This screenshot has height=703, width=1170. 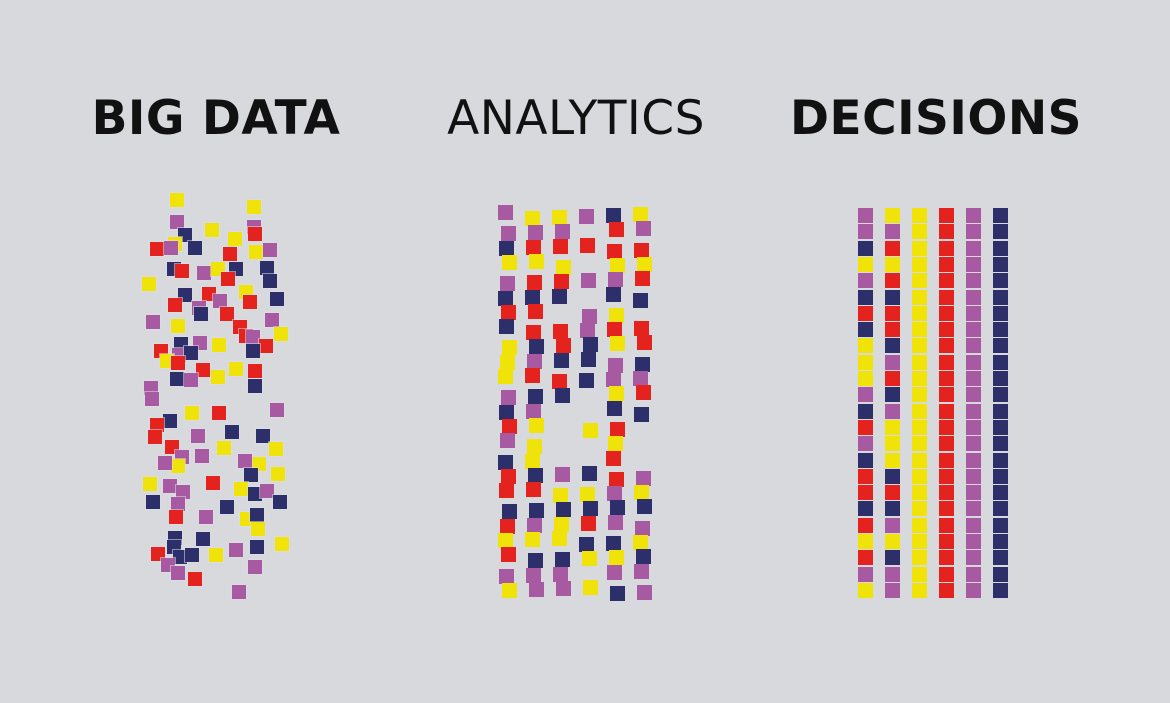 What do you see at coordinates (216, 118) in the screenshot?
I see `title-big-data: BIG DATA` at bounding box center [216, 118].